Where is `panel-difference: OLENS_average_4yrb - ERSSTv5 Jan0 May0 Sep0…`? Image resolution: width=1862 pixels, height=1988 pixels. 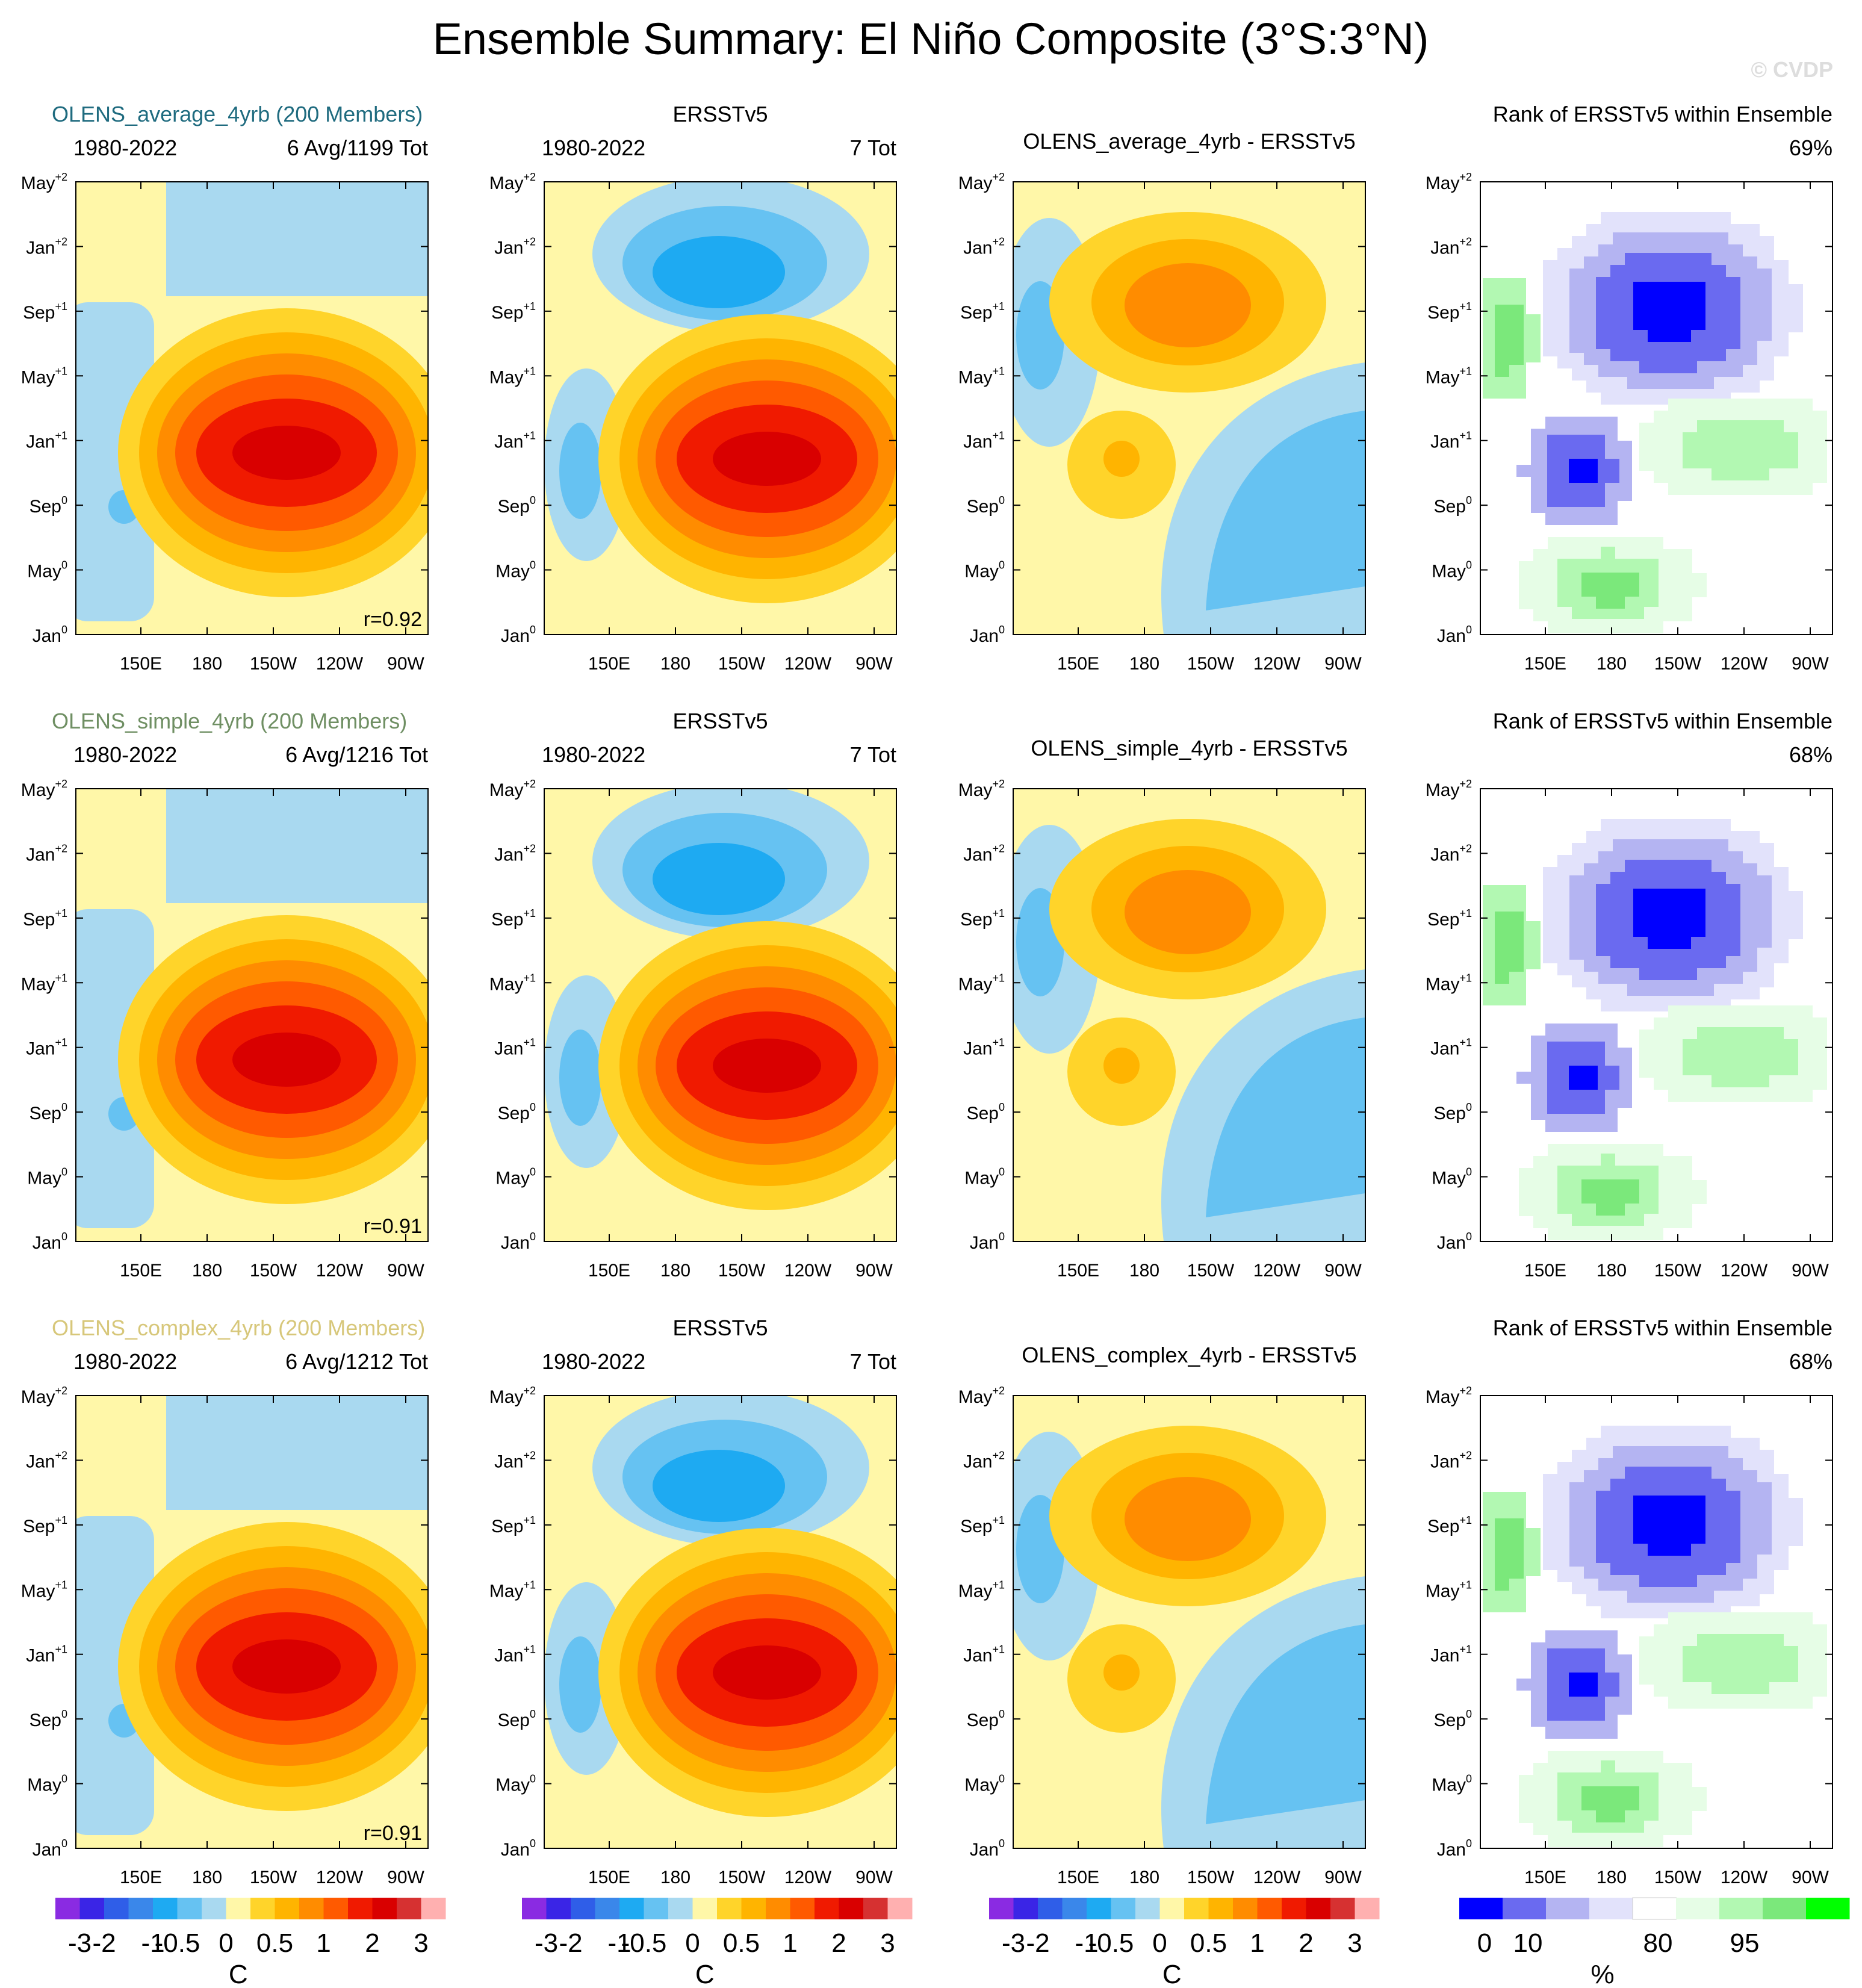 panel-difference: OLENS_average_4yrb - ERSSTv5 Jan0 May0 Sep0… is located at coordinates (1162, 401).